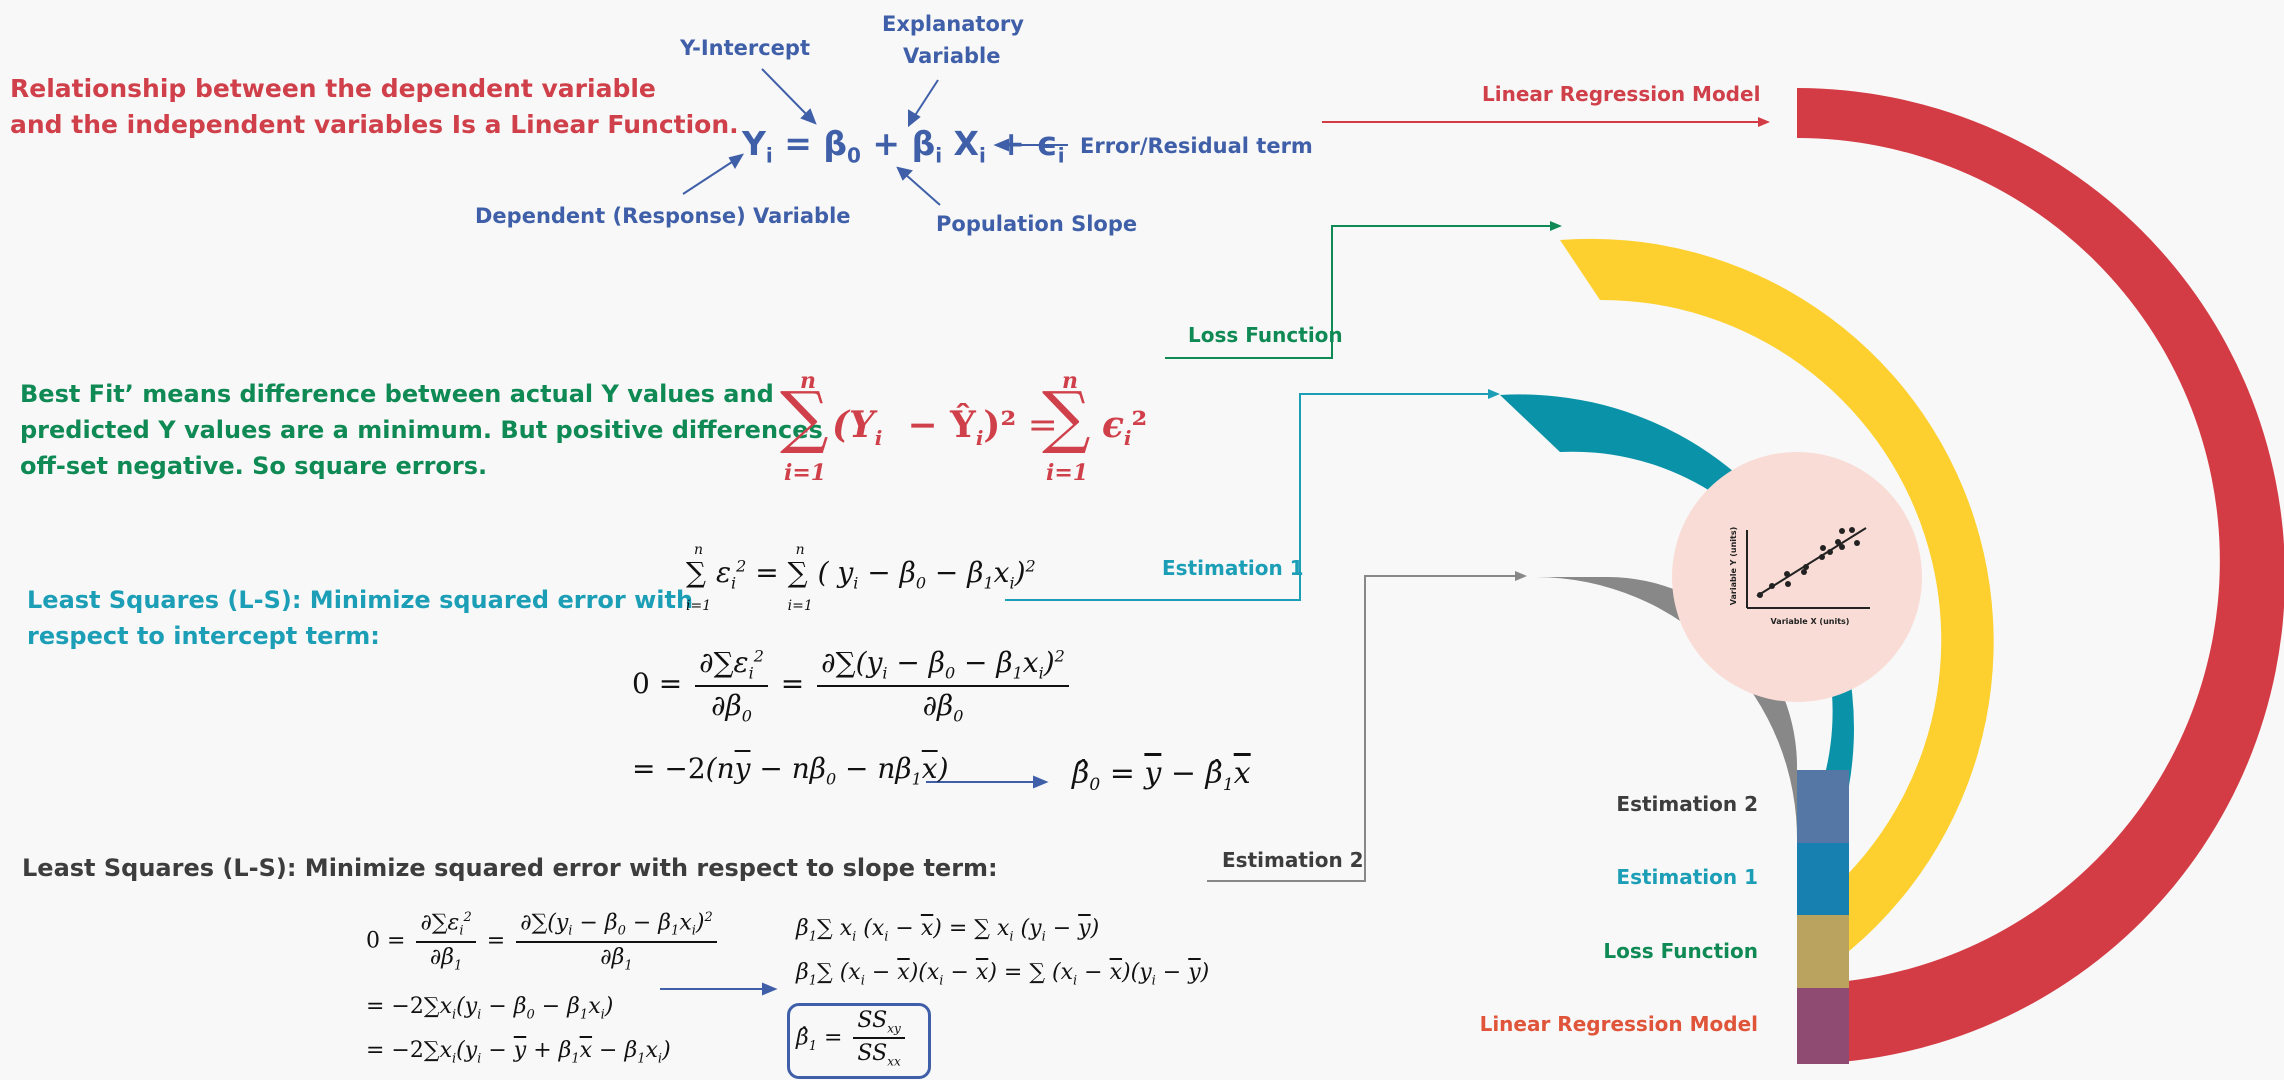 The width and height of the screenshot is (2284, 1080). What do you see at coordinates (1680, 951) in the screenshot?
I see `legend-loss-function: Loss Function` at bounding box center [1680, 951].